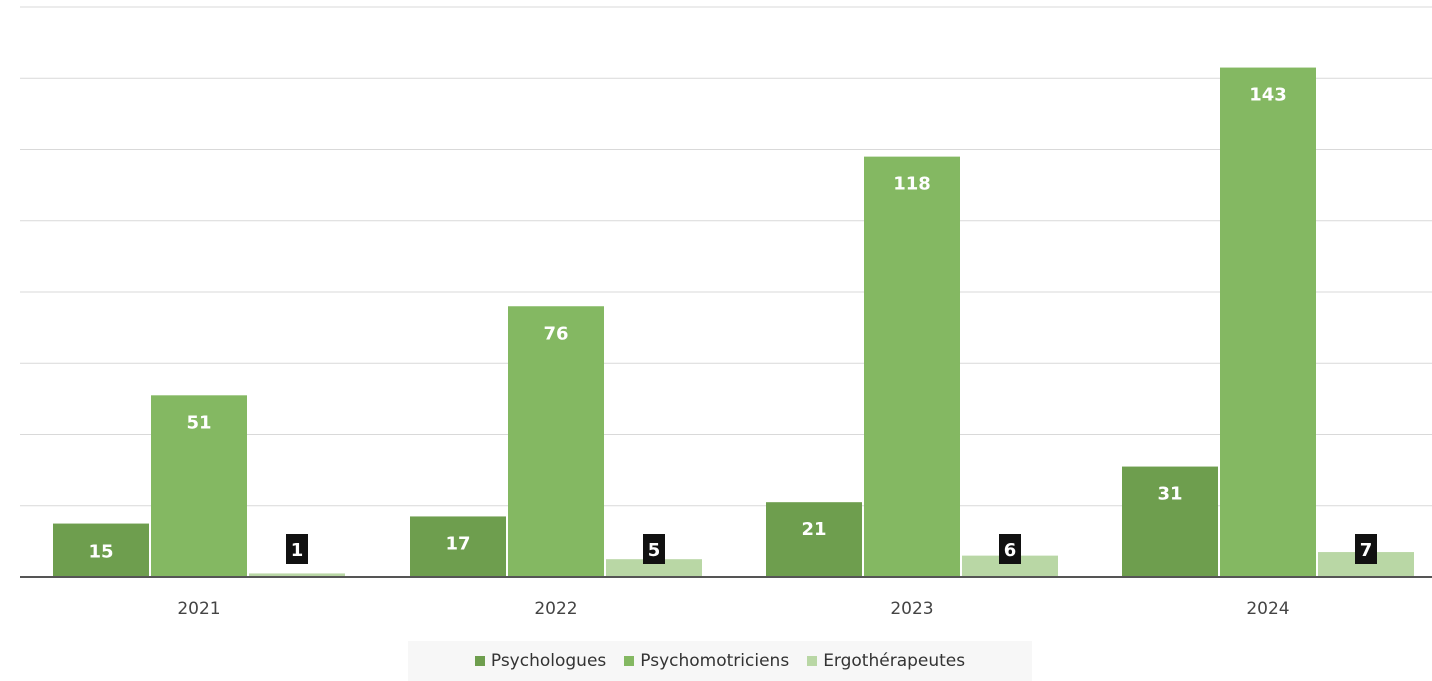  What do you see at coordinates (1169, 494) in the screenshot?
I see `data-label: 31` at bounding box center [1169, 494].